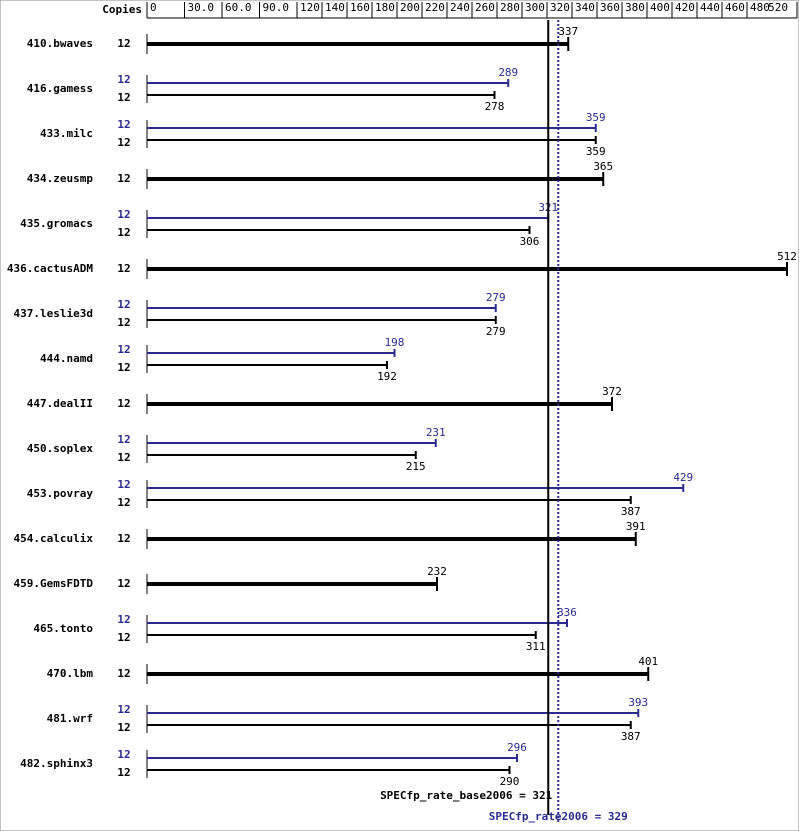 This screenshot has width=799, height=831. Describe the element at coordinates (70, 718) in the screenshot. I see `benchmark-name: 481.wrf` at that location.